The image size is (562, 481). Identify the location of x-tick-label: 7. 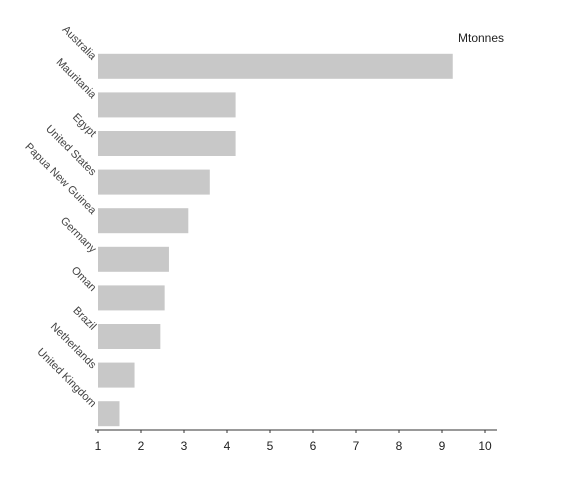
(356, 446).